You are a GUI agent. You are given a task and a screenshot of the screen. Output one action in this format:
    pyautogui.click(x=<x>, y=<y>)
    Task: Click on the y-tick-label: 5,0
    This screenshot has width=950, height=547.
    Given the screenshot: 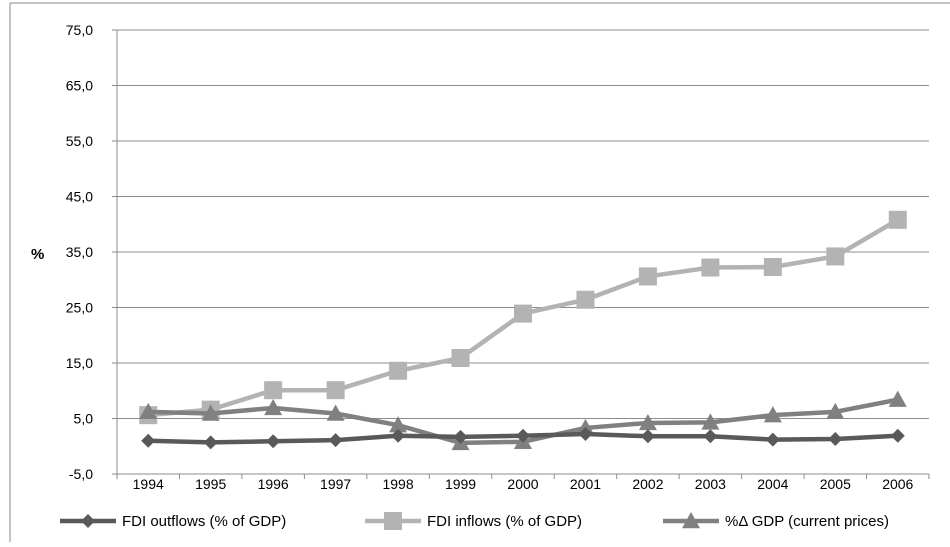 What is the action you would take?
    pyautogui.click(x=84, y=419)
    